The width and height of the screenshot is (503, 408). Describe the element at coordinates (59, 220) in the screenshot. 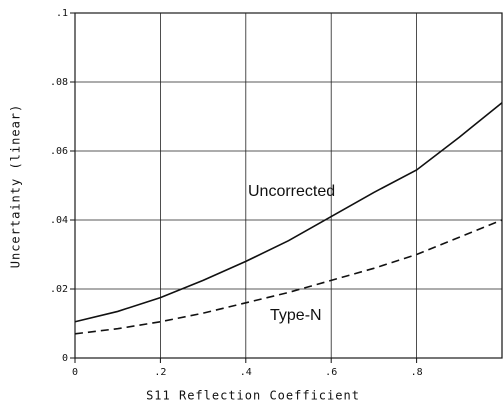

I see `y-tick-label: .04` at that location.